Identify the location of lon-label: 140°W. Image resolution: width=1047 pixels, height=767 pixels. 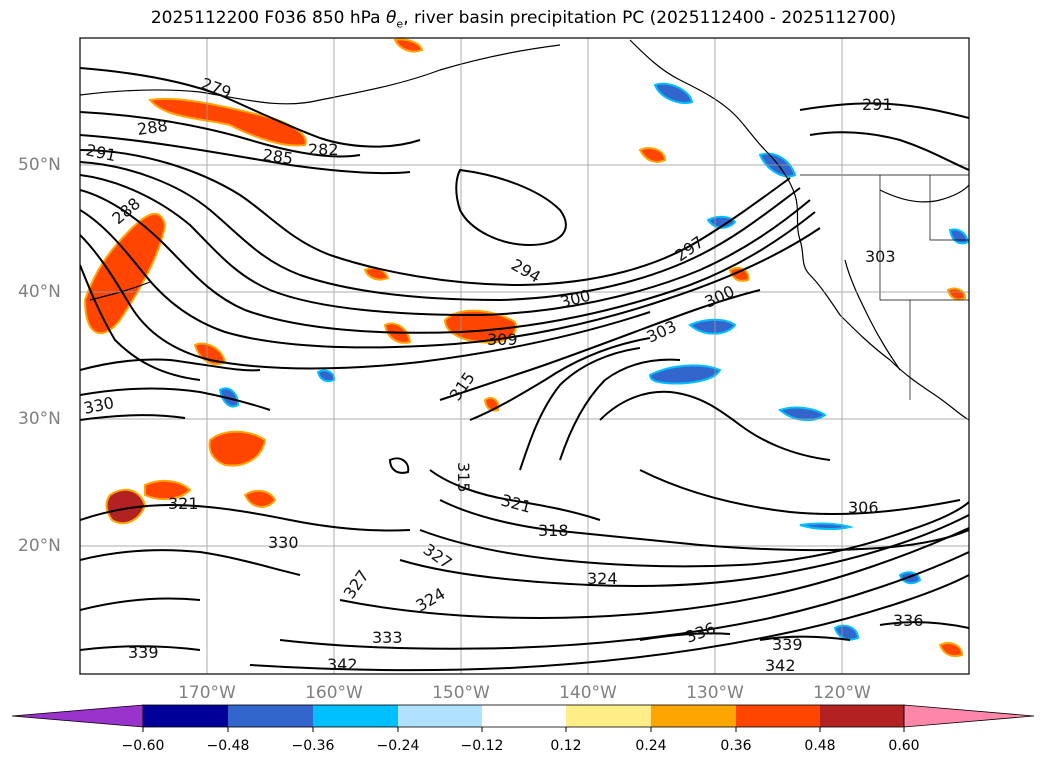
(588, 693).